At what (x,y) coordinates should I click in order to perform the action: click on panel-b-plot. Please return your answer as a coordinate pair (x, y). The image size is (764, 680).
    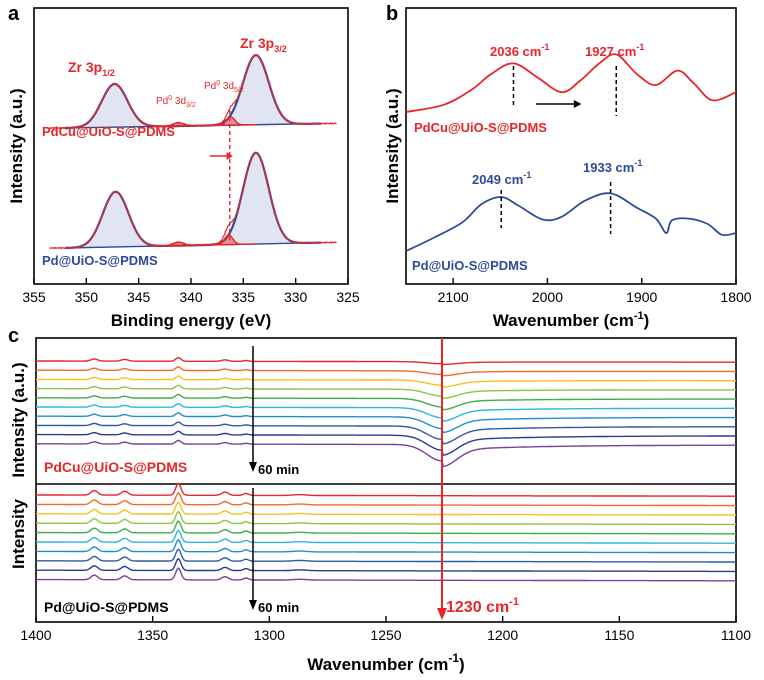
    Looking at the image, I should click on (571, 152).